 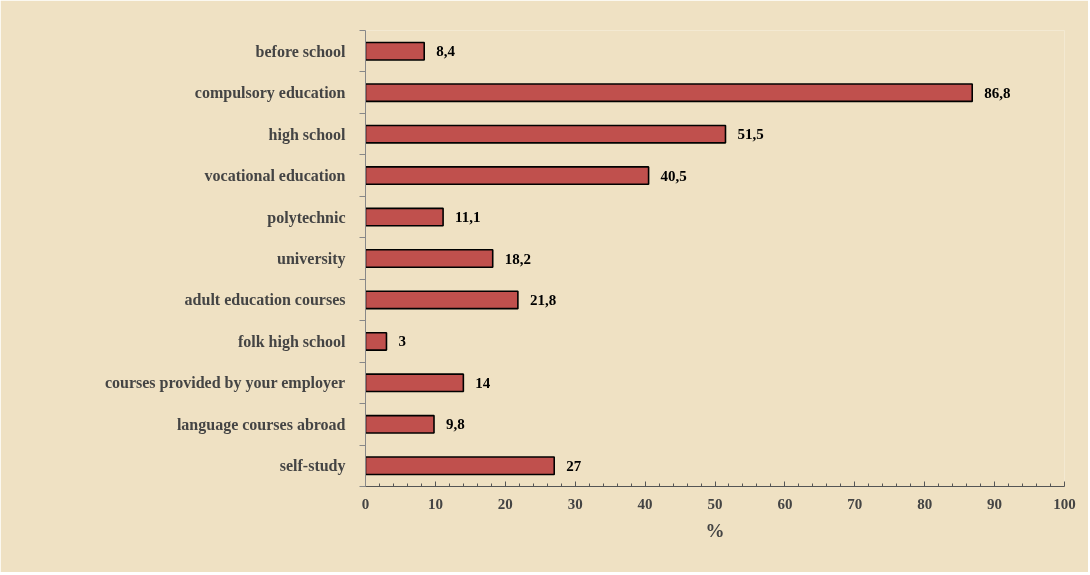 What do you see at coordinates (435, 503) in the screenshot?
I see `x-tick-label: 10` at bounding box center [435, 503].